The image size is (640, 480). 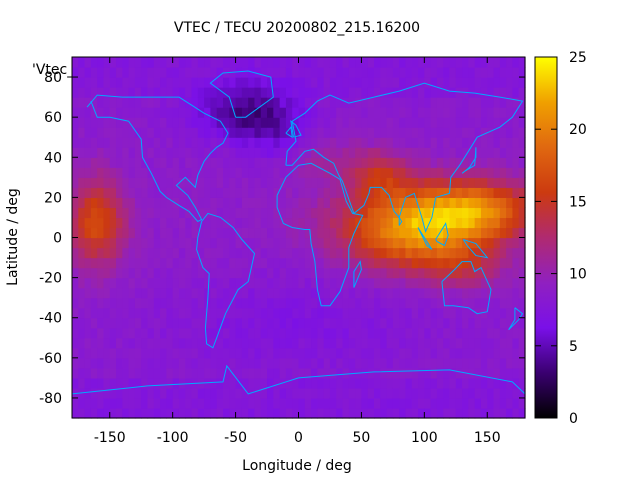 I want to click on y-tick-label: -60, so click(x=50, y=359).